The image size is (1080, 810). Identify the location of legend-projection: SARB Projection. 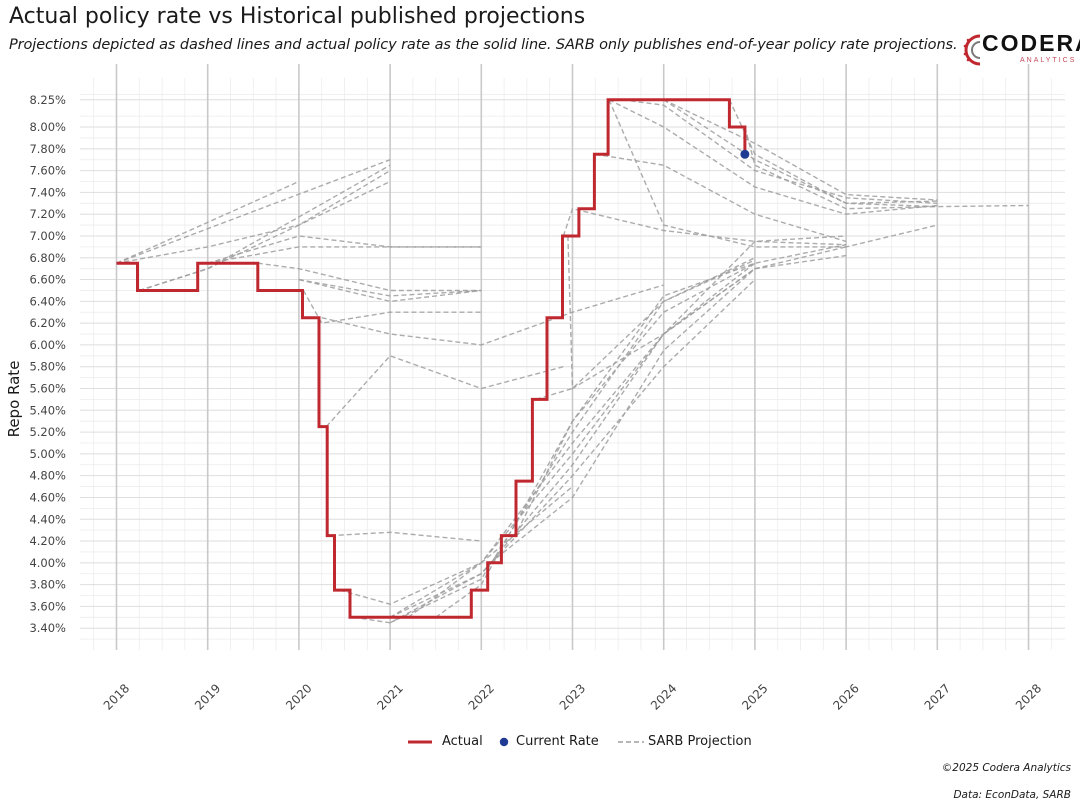
(686, 742).